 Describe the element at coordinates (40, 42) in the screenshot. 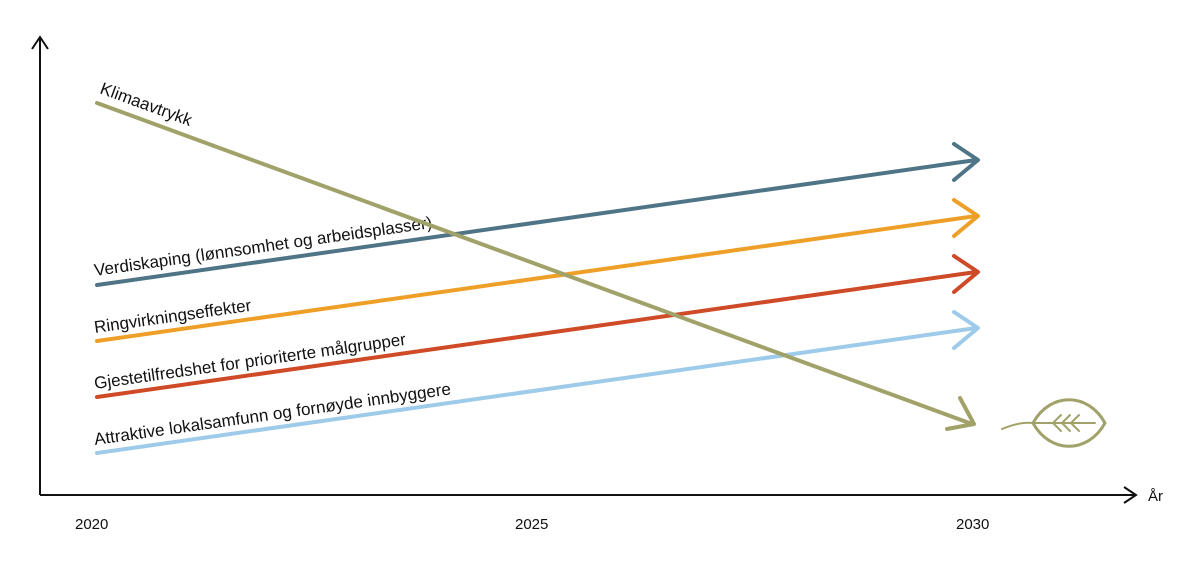

I see `y-axis-arrowhead` at that location.